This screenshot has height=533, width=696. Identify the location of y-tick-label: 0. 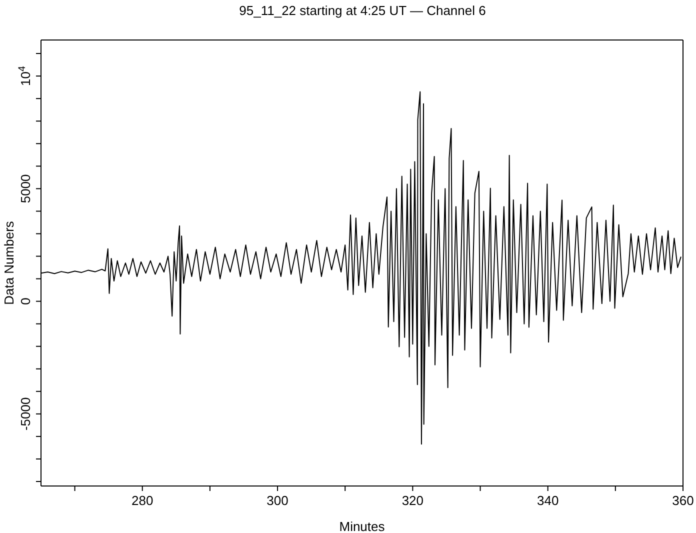
(25, 301).